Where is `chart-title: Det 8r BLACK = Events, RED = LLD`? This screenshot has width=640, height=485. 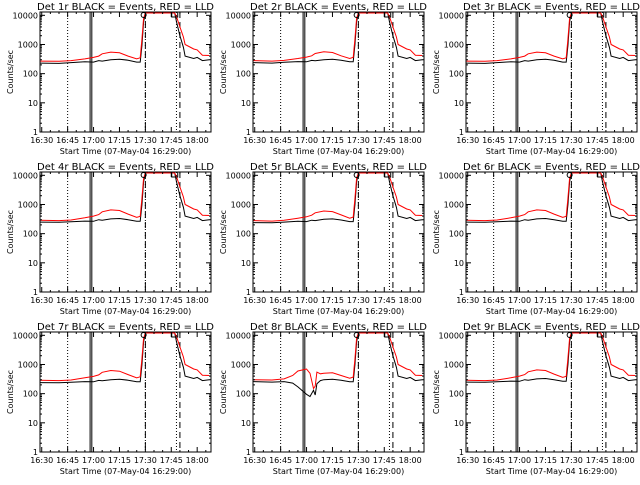
chart-title: Det 8r BLACK = Events, RED = LLD is located at coordinates (338, 327).